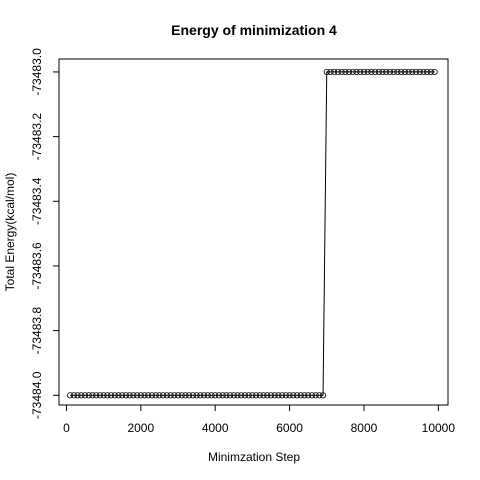  Describe the element at coordinates (364, 428) in the screenshot. I see `x-tick-label: 8000` at that location.